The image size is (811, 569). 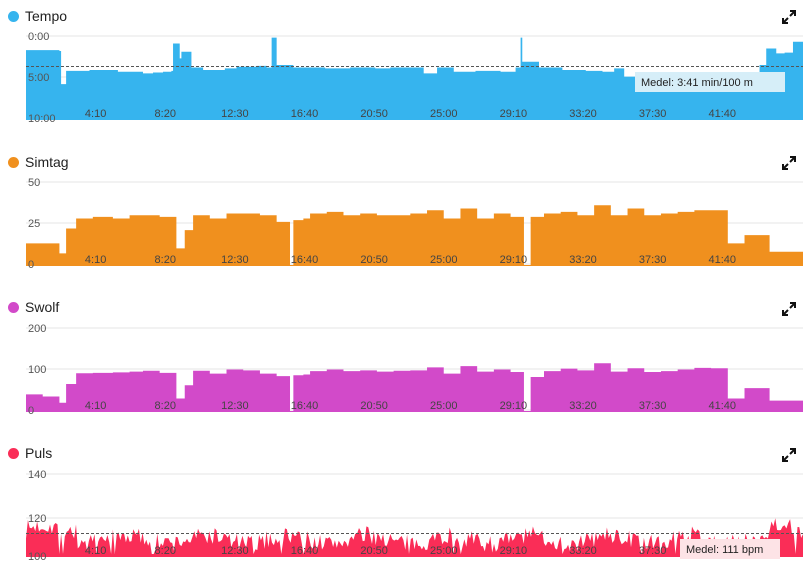 I want to click on average-label: Medel: 111 bpm, so click(x=724, y=550).